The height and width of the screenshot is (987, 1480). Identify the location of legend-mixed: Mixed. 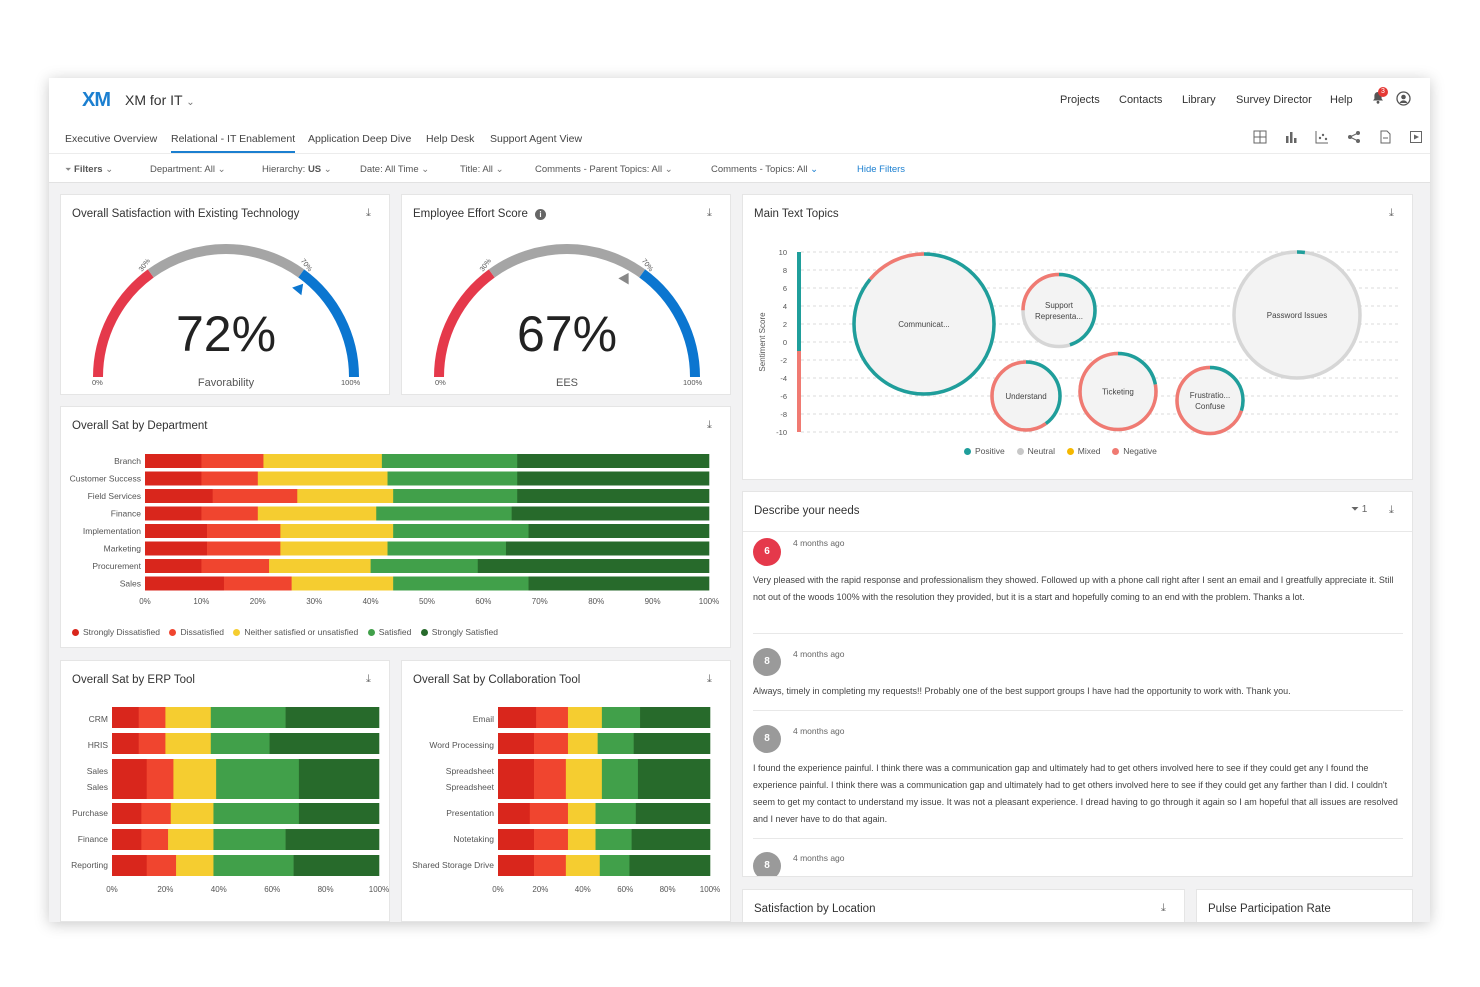
(1083, 451).